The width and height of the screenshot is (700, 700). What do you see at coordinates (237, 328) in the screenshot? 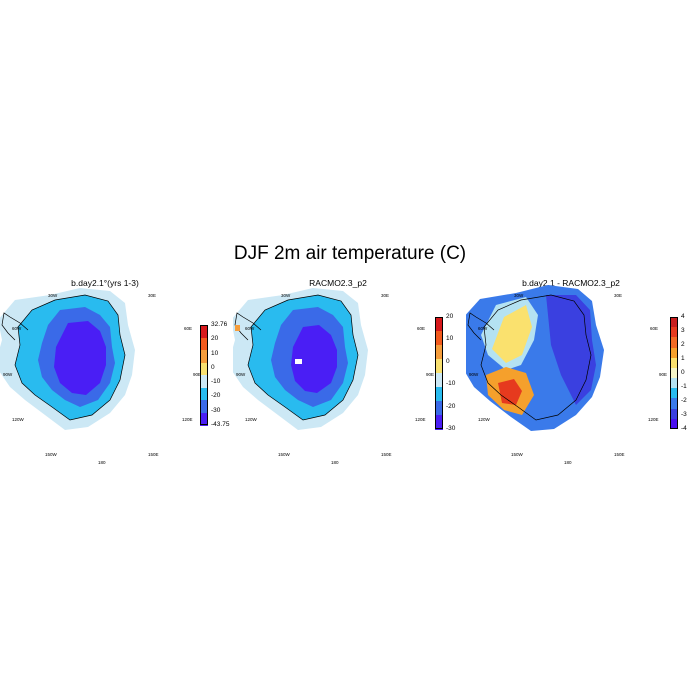
I see `peninsula-warm-patch` at bounding box center [237, 328].